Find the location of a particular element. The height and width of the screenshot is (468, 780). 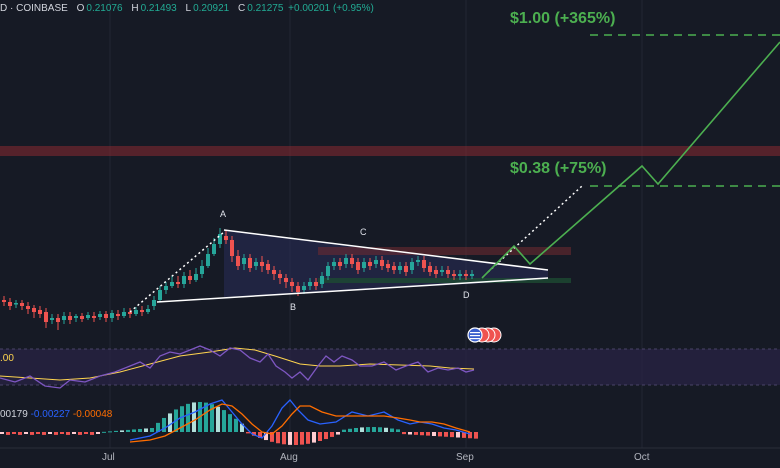

symbol-tail: D is located at coordinates (4, 8).